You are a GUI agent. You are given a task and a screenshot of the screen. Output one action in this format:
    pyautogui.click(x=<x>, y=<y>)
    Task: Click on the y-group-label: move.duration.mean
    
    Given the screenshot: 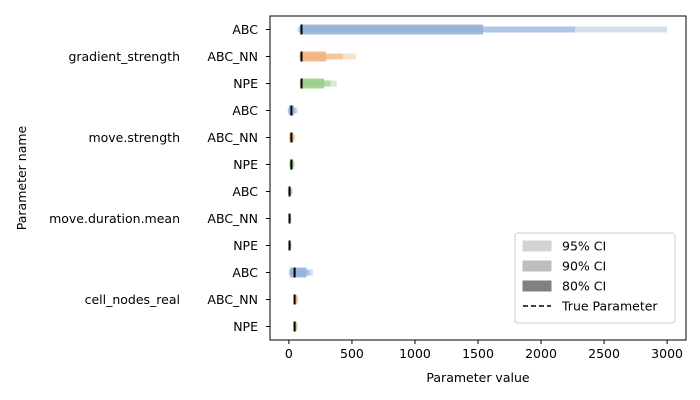 What is the action you would take?
    pyautogui.click(x=114, y=218)
    